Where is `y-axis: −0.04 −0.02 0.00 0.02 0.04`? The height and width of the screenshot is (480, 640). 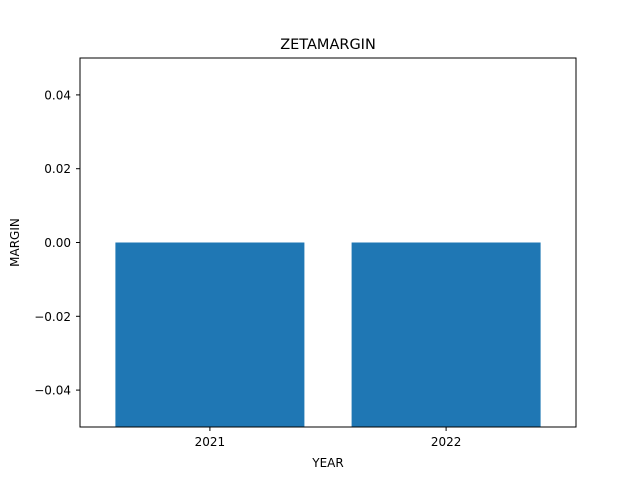
y-axis: −0.04 −0.02 0.00 0.02 0.04 is located at coordinates (57, 243).